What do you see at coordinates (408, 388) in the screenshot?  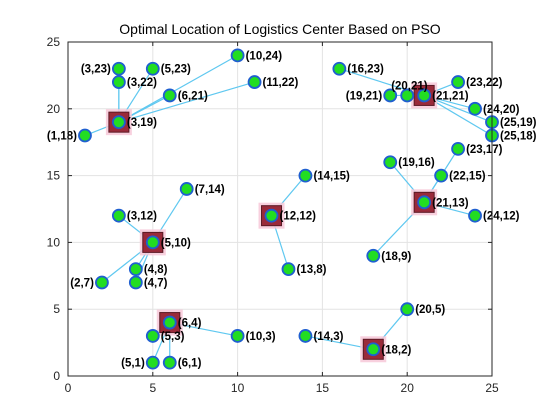 I see `x-tick-label: 20` at bounding box center [408, 388].